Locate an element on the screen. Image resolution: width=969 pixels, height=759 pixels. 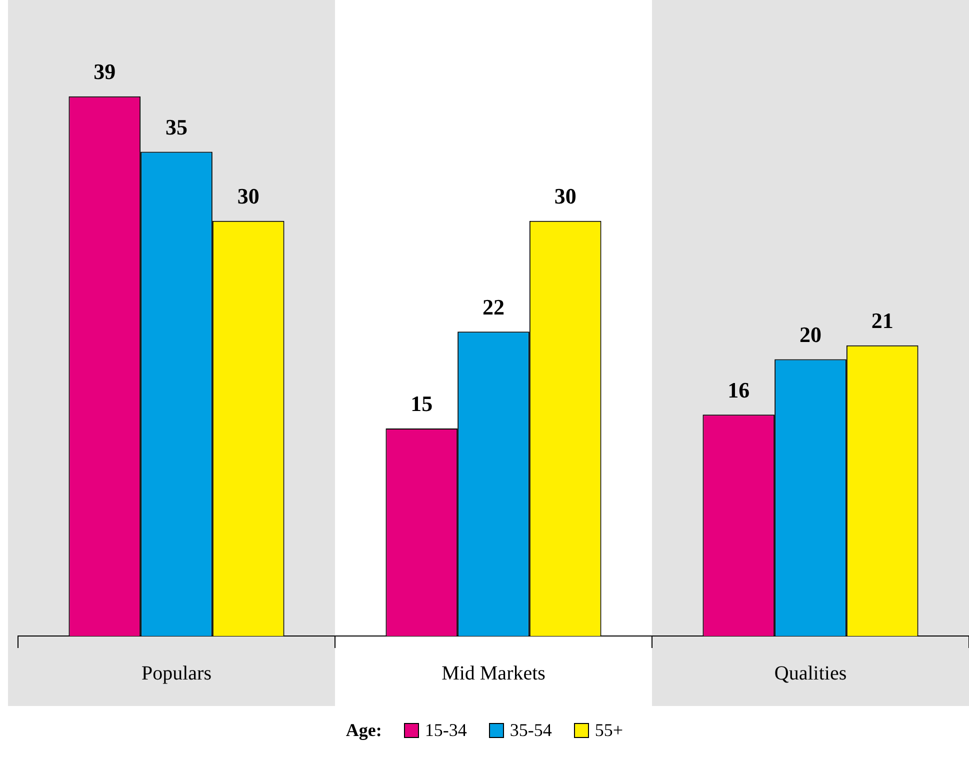
data-label: 15 is located at coordinates (421, 403).